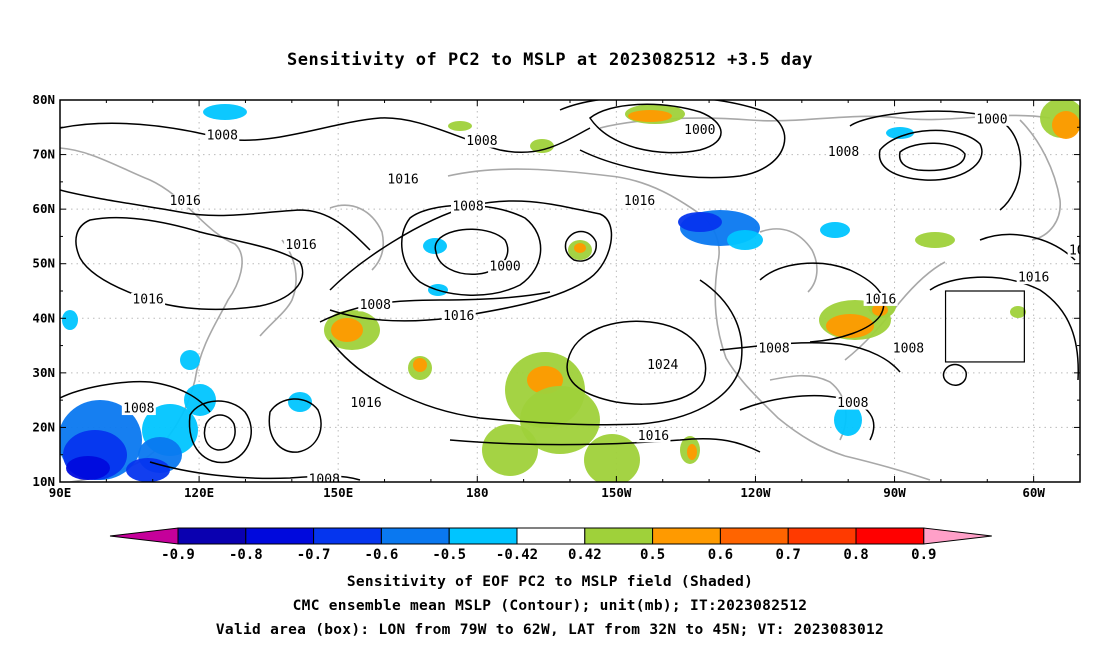  What do you see at coordinates (894, 492) in the screenshot?
I see `lon-label: 90W` at bounding box center [894, 492].